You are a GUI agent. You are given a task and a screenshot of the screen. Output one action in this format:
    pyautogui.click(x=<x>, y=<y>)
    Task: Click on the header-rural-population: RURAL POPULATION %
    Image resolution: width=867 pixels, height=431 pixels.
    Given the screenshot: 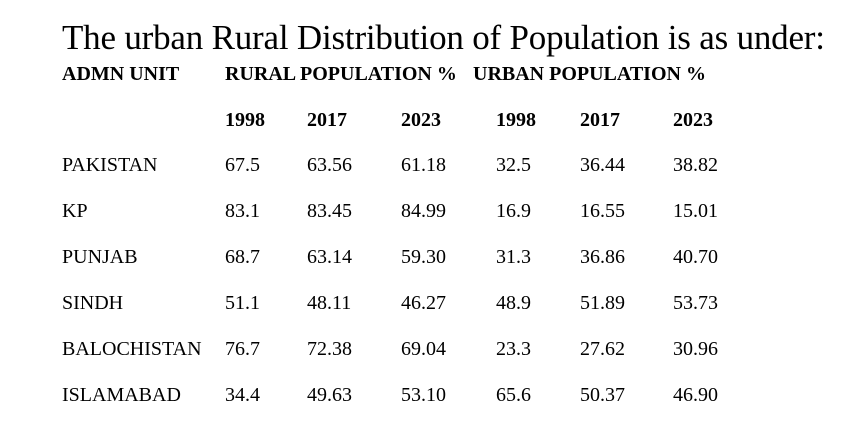 What is the action you would take?
    pyautogui.click(x=341, y=74)
    